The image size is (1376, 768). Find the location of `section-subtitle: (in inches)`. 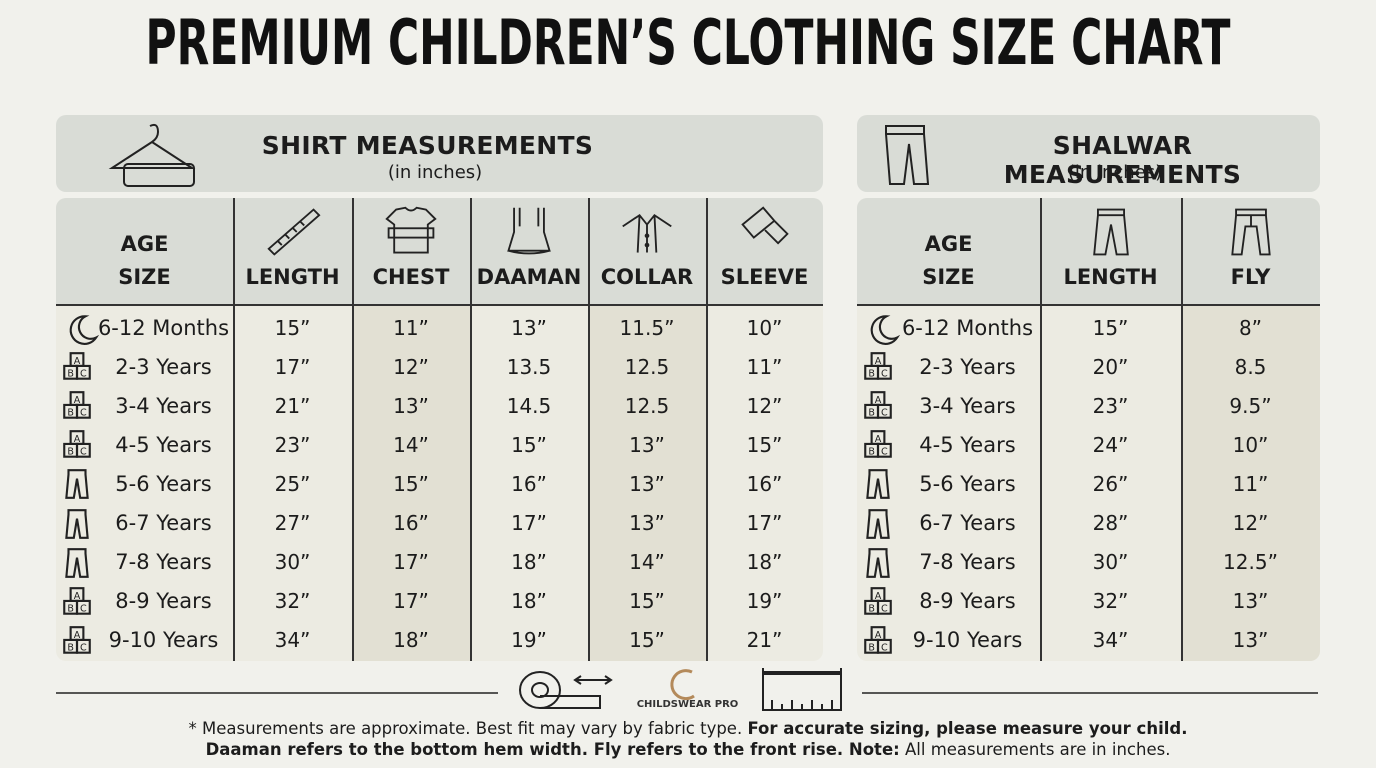

section-subtitle: (in inches) is located at coordinates (1115, 172).